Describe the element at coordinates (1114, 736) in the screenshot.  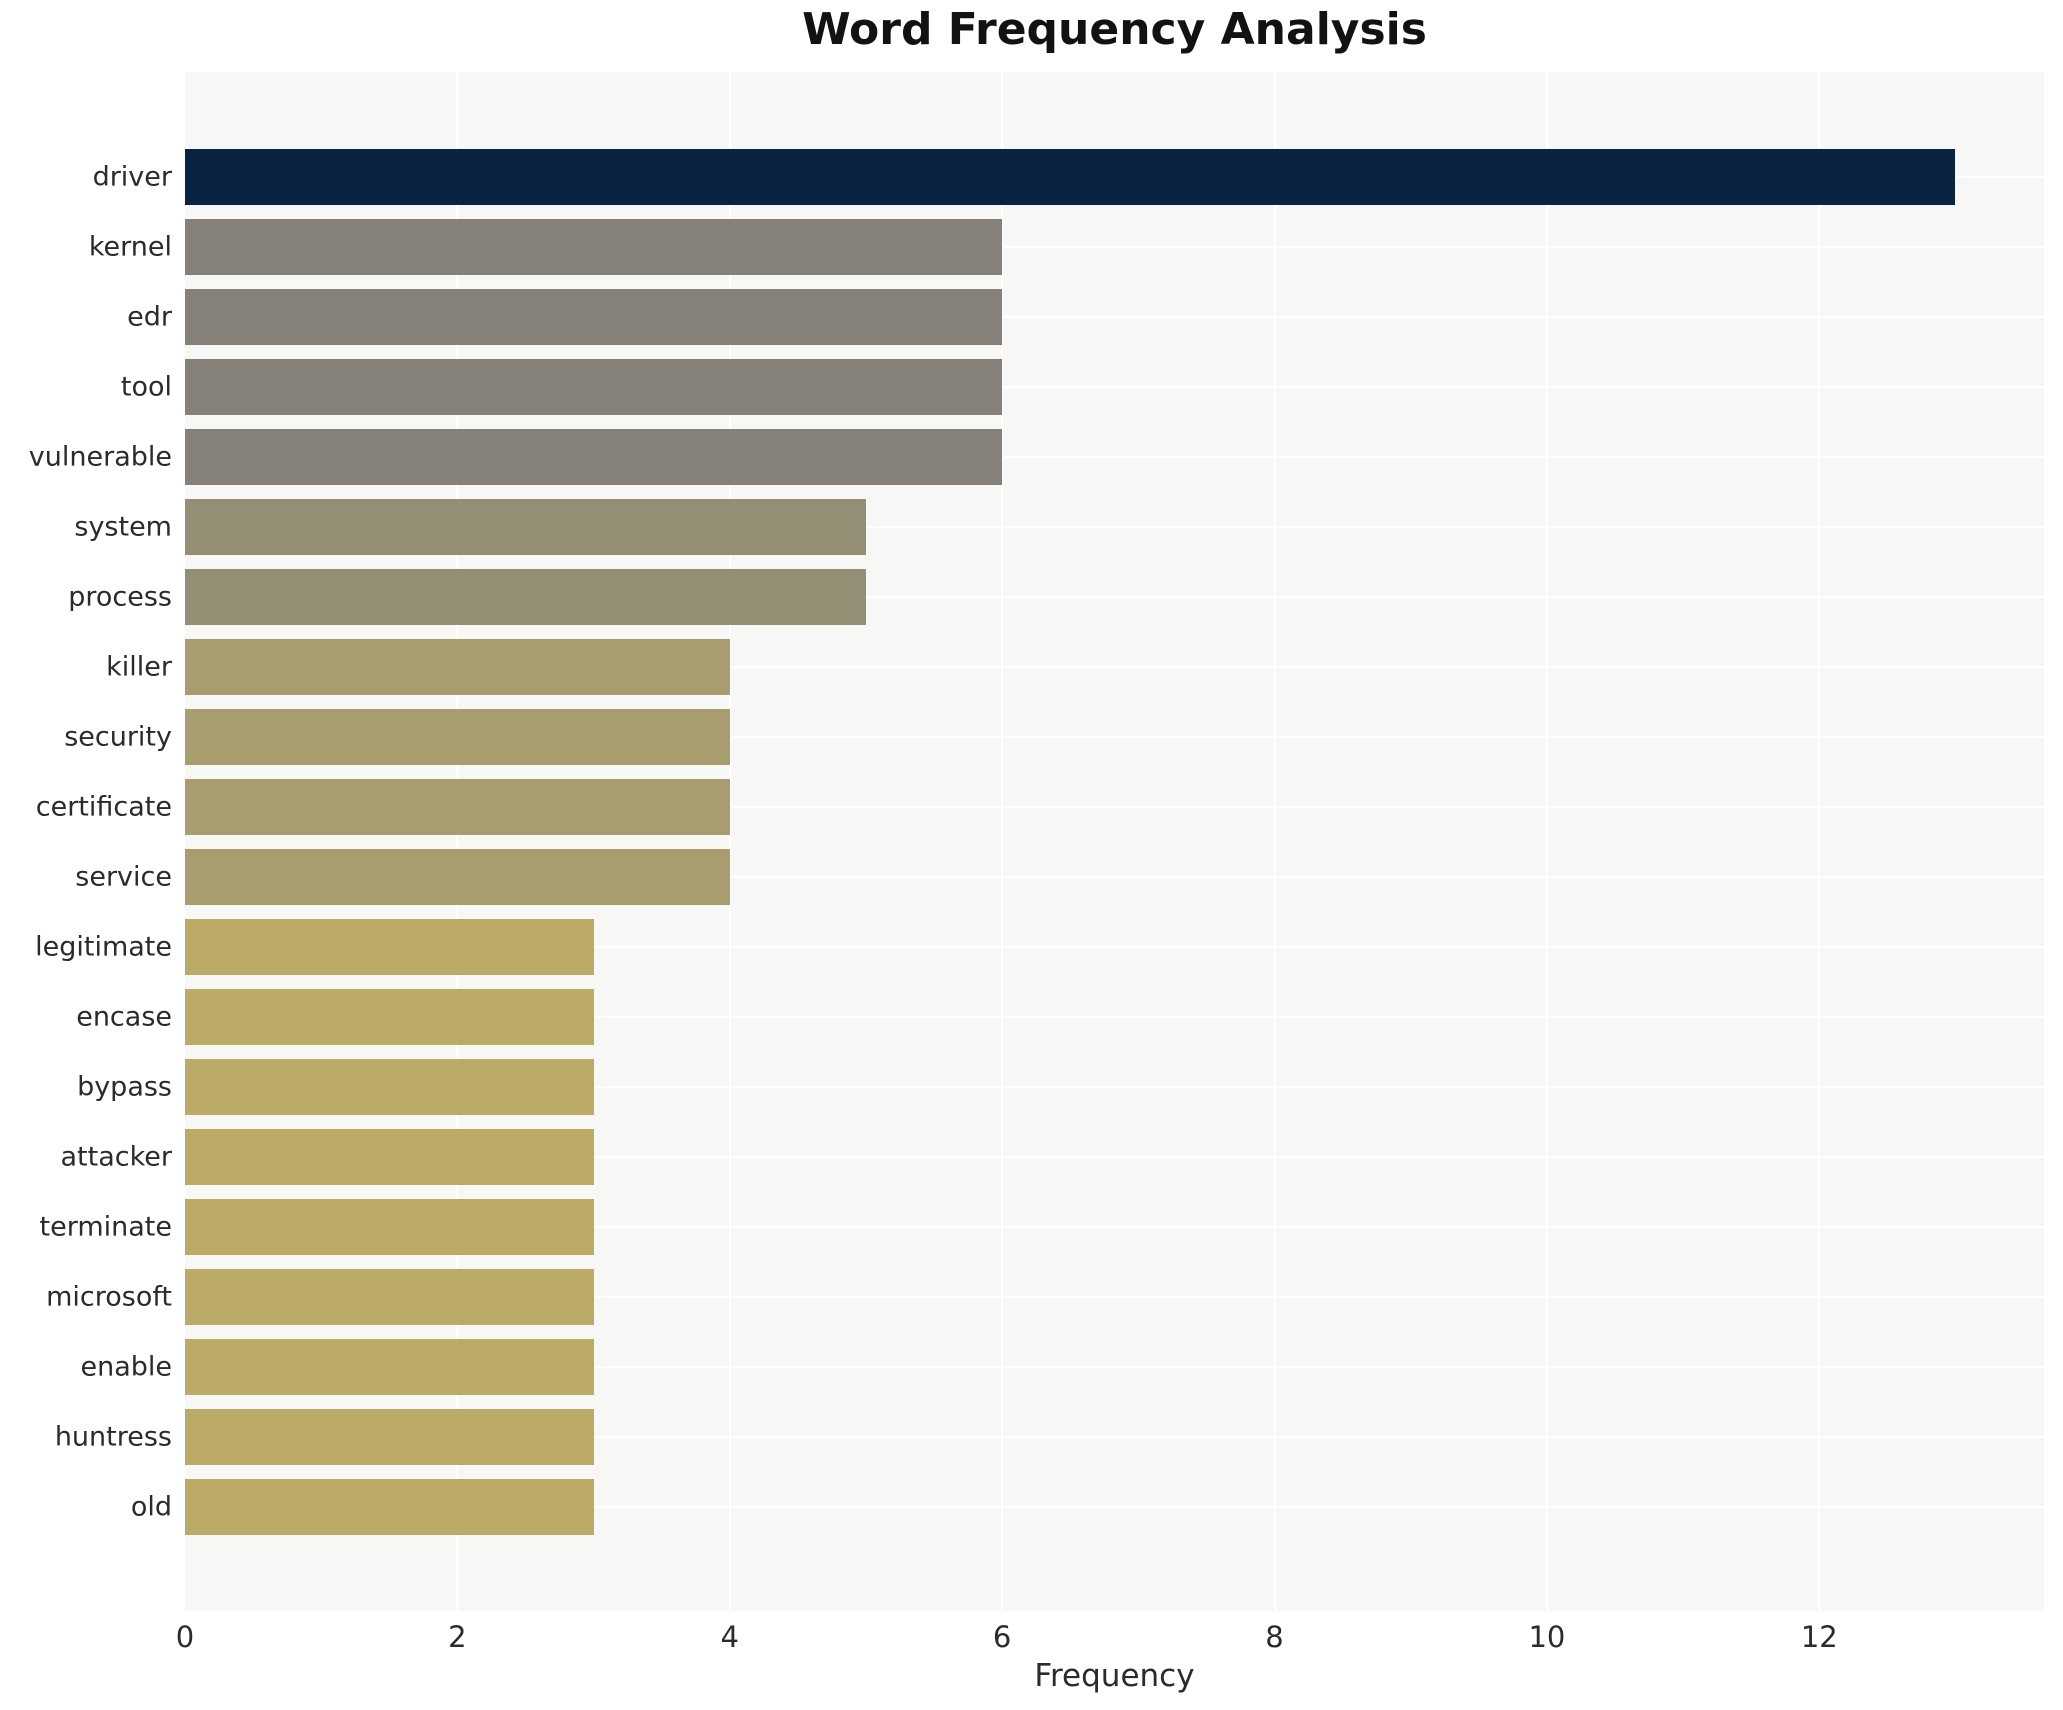
I see `horizontal-gridline-security` at that location.